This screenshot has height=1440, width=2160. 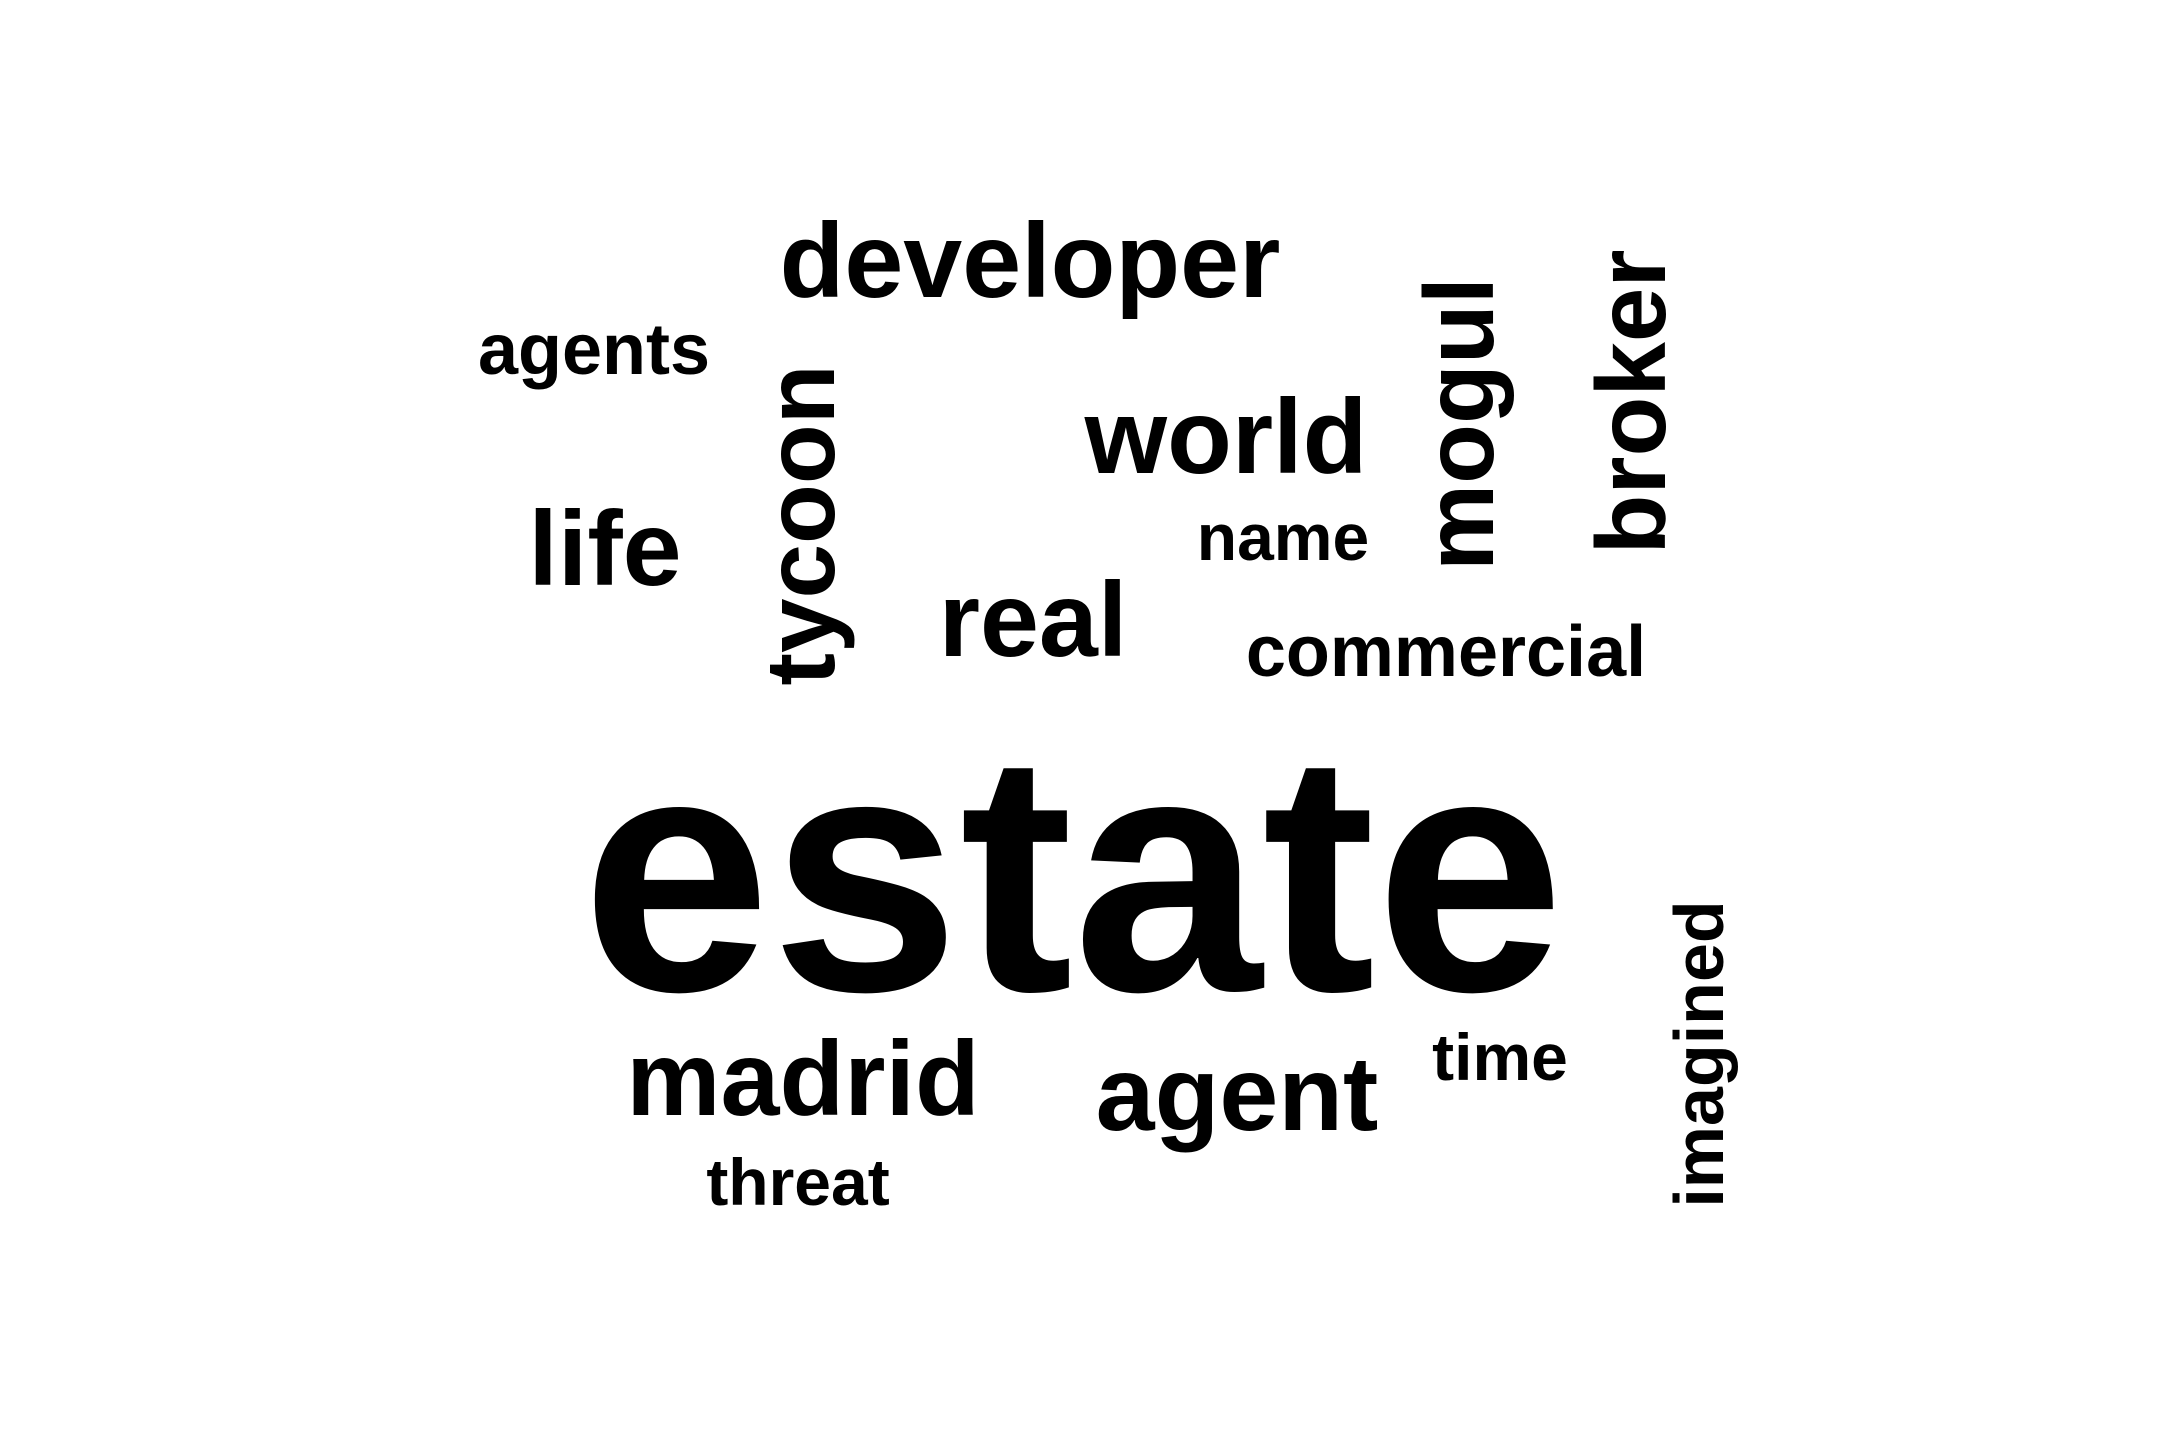 What do you see at coordinates (1631, 401) in the screenshot?
I see `word-broker: broker` at bounding box center [1631, 401].